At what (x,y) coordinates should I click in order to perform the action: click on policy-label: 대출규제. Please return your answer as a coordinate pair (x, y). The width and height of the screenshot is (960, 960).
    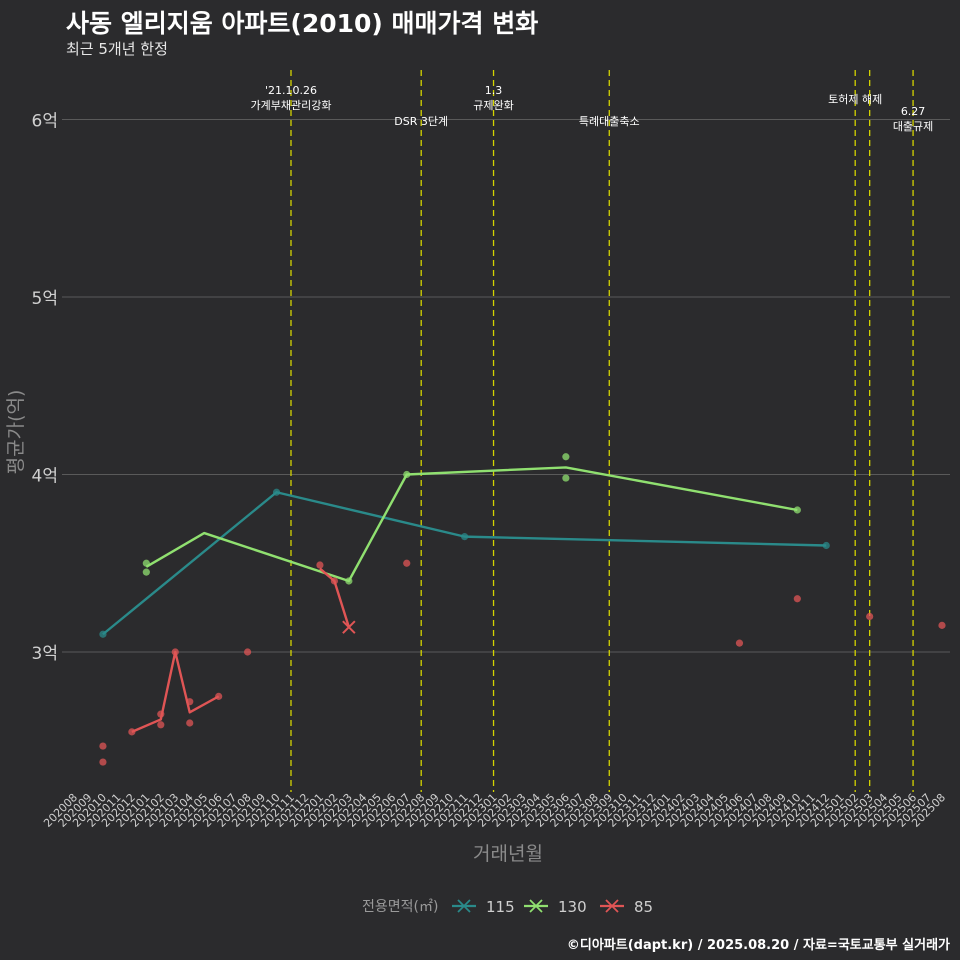
    Looking at the image, I should click on (913, 126).